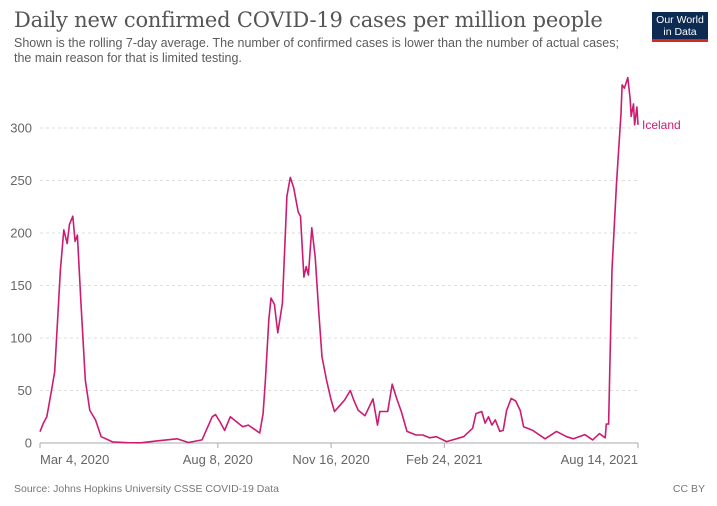 The height and width of the screenshot is (506, 717). I want to click on series-label: Iceland, so click(661, 125).